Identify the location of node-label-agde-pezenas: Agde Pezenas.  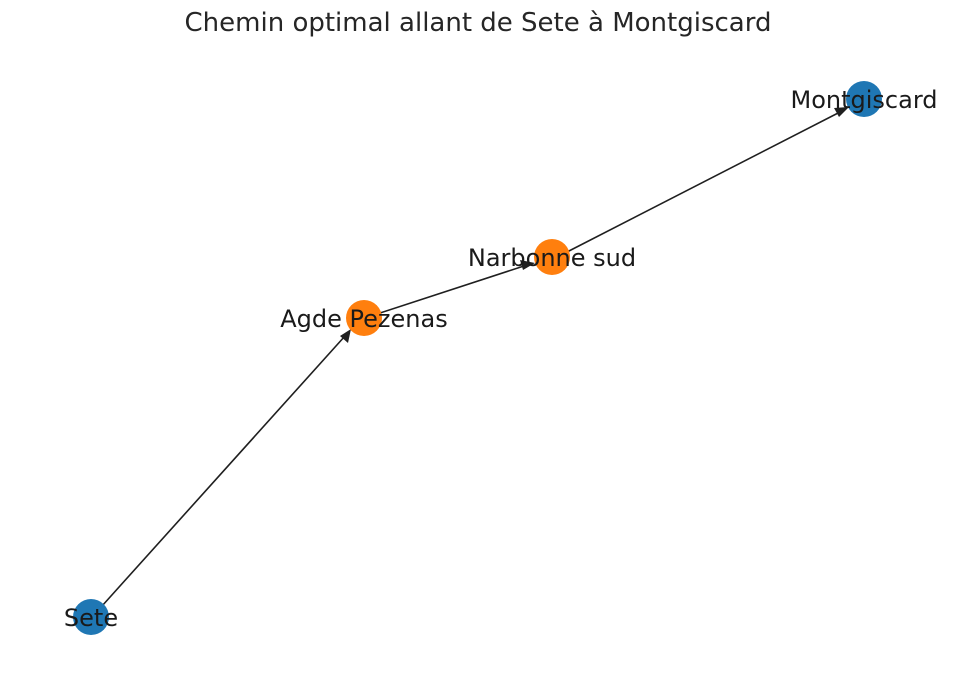
(363, 319).